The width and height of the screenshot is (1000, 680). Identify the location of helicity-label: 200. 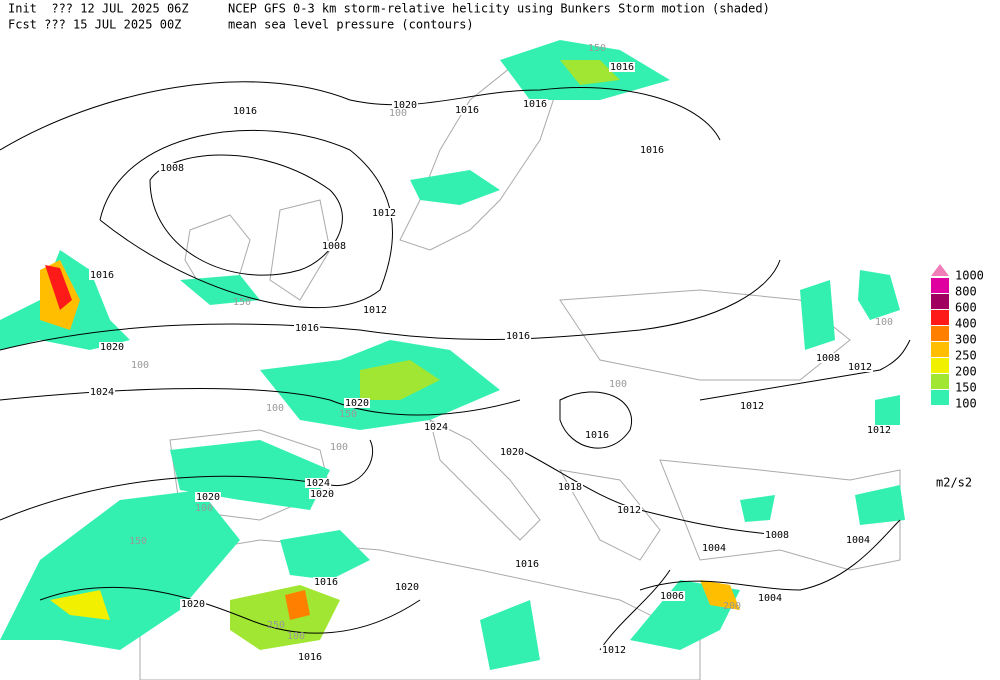
(732, 606).